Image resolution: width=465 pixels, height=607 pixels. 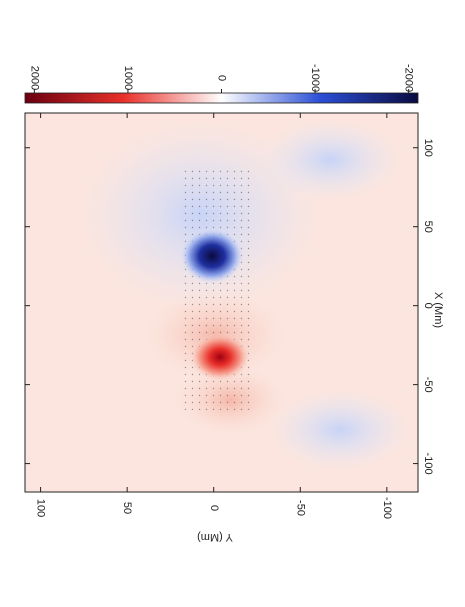 What do you see at coordinates (222, 78) in the screenshot?
I see `colorbar-tick-label: 0` at bounding box center [222, 78].